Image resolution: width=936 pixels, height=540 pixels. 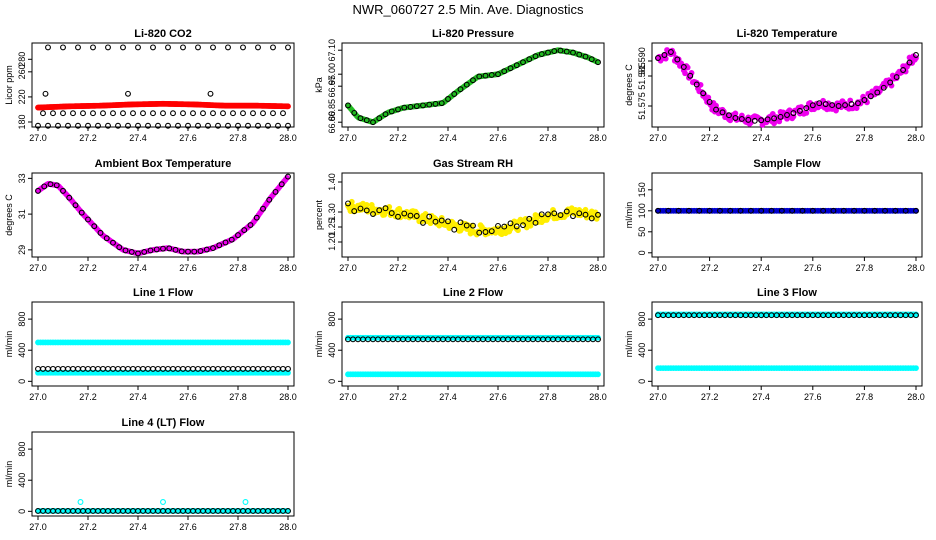 What do you see at coordinates (162, 34) in the screenshot?
I see `panel-title: Li-820 CO2` at bounding box center [162, 34].